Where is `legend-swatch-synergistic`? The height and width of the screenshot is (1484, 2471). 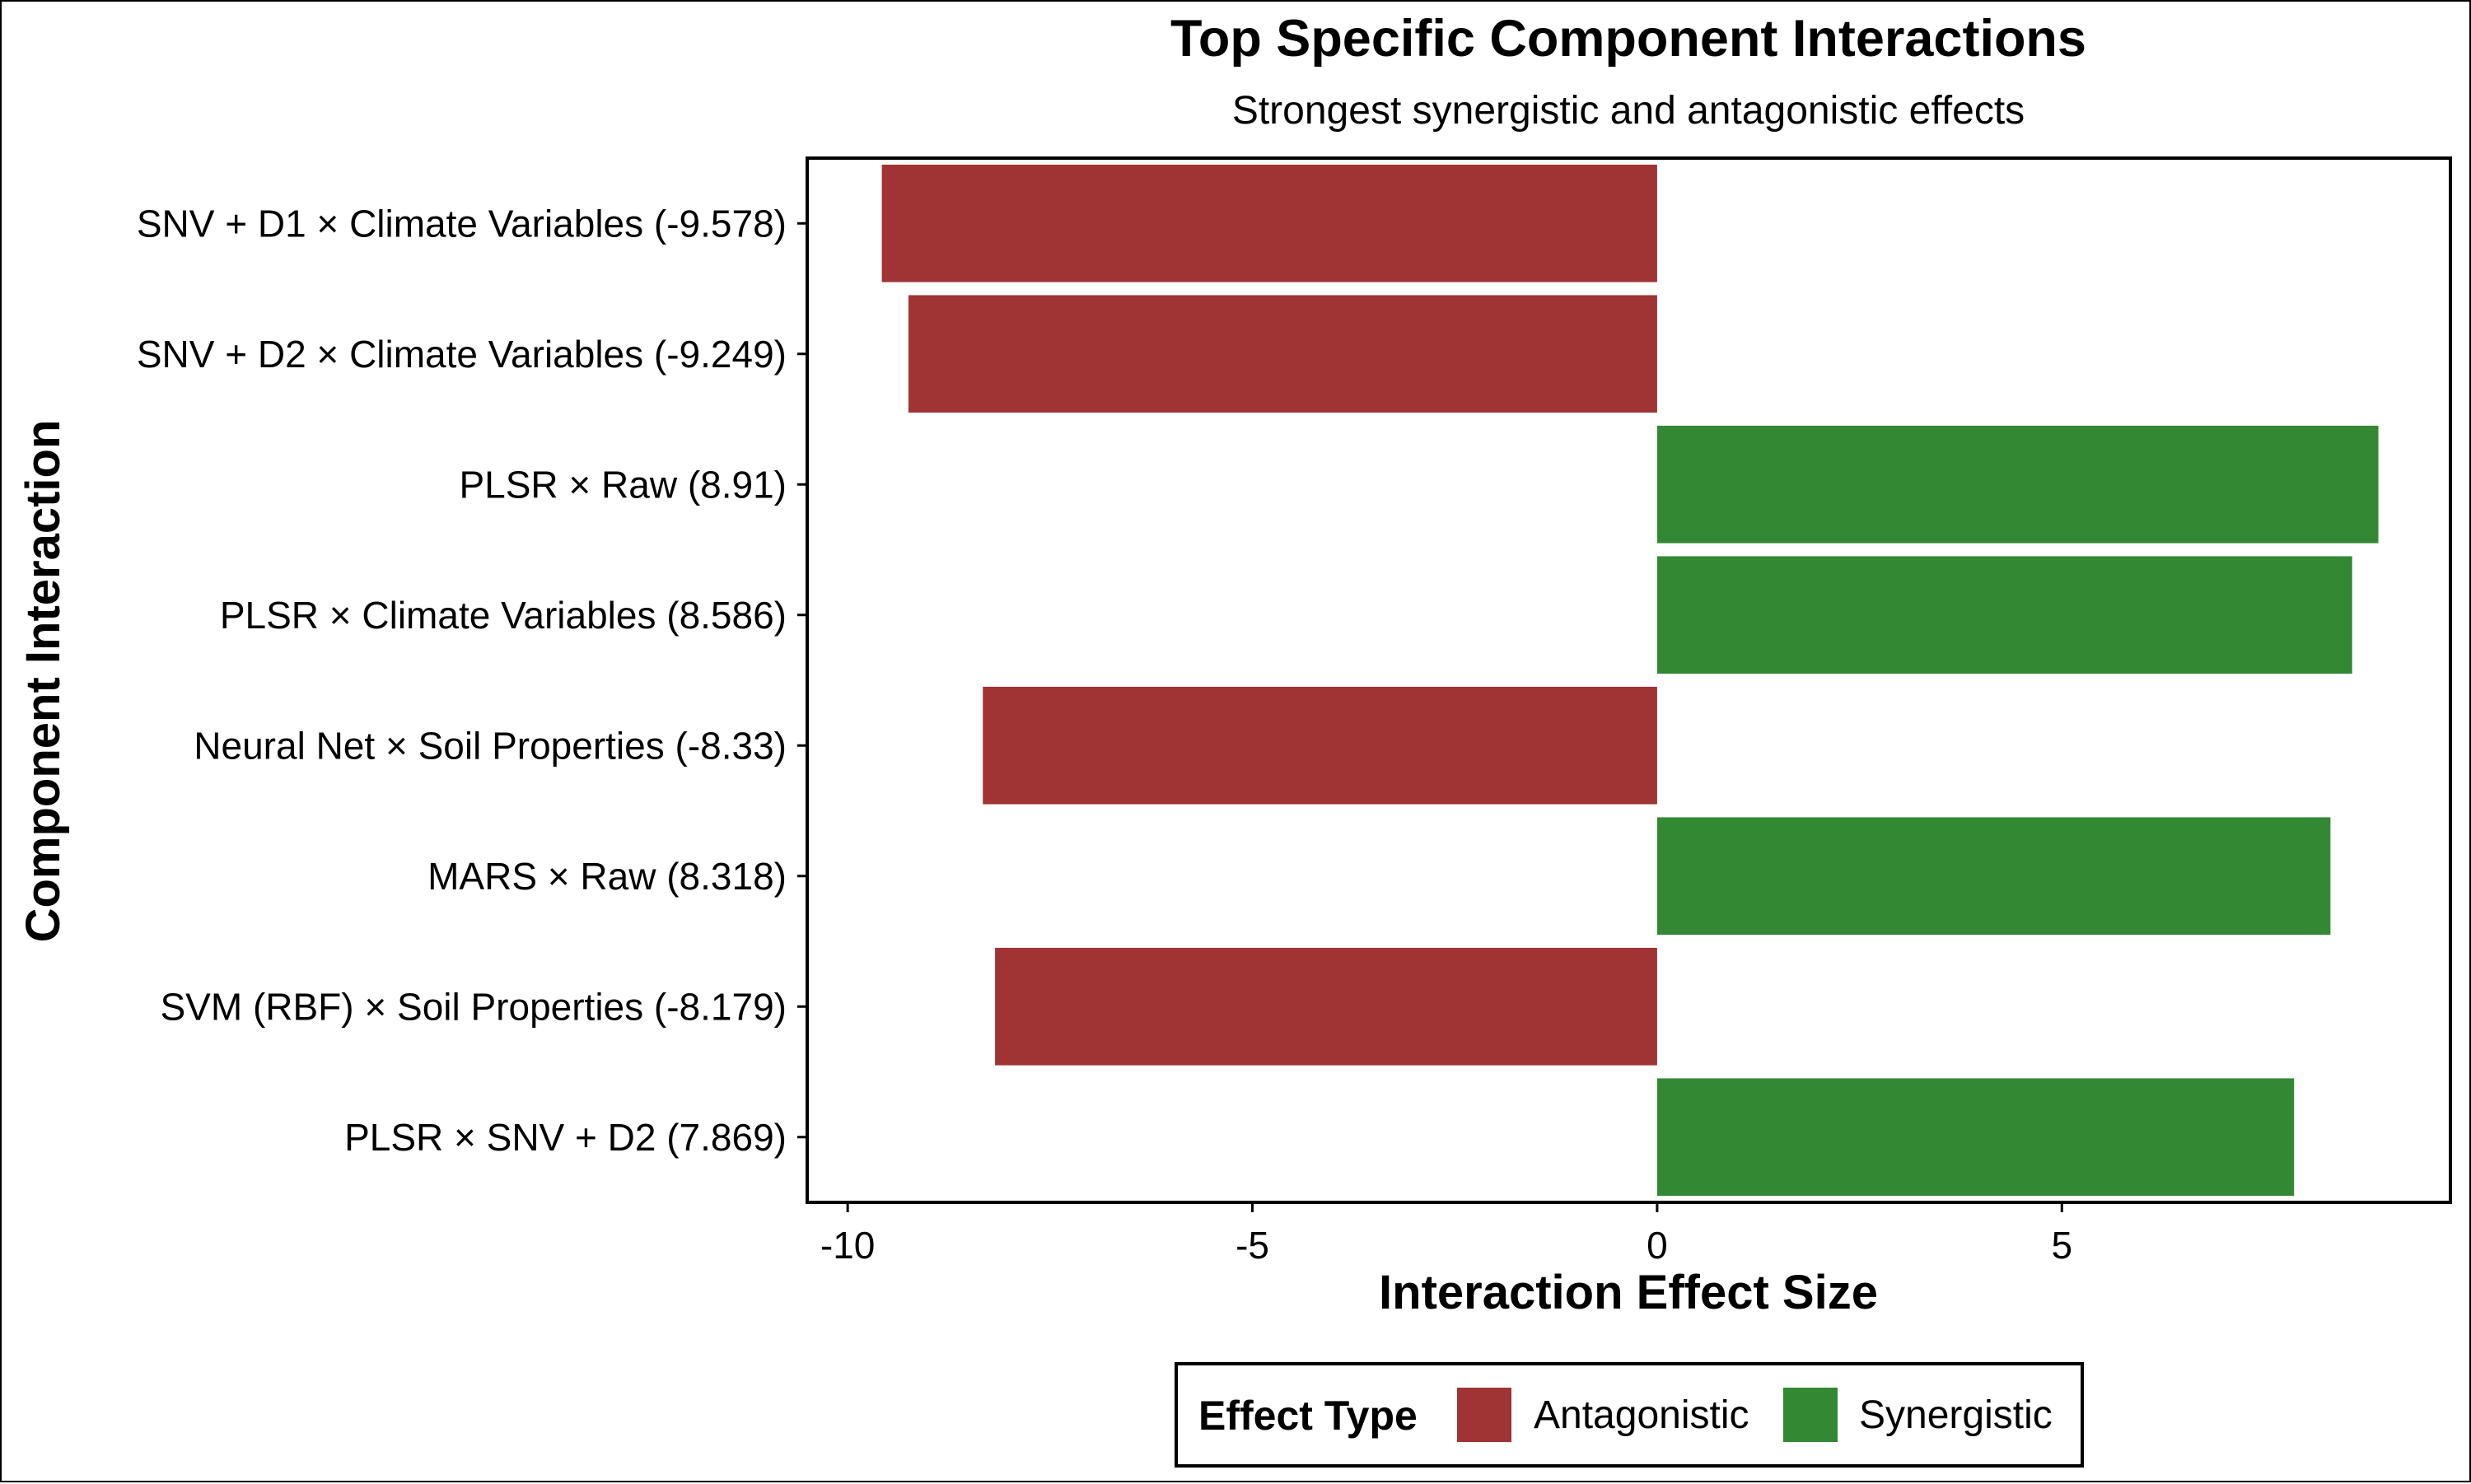
legend-swatch-synergistic is located at coordinates (1810, 1415).